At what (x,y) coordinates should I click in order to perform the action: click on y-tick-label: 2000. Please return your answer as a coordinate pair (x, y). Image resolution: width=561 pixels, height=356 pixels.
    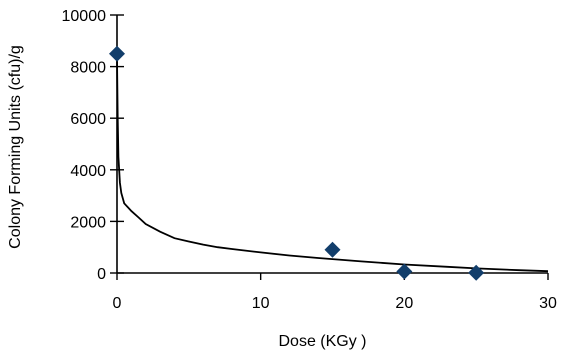
    Looking at the image, I should click on (88, 222).